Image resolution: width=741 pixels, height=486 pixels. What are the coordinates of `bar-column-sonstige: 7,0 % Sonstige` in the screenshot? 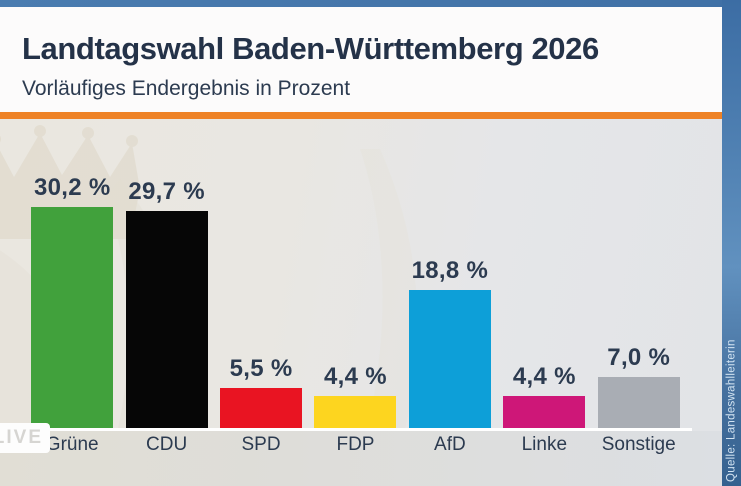 It's located at (639, 287).